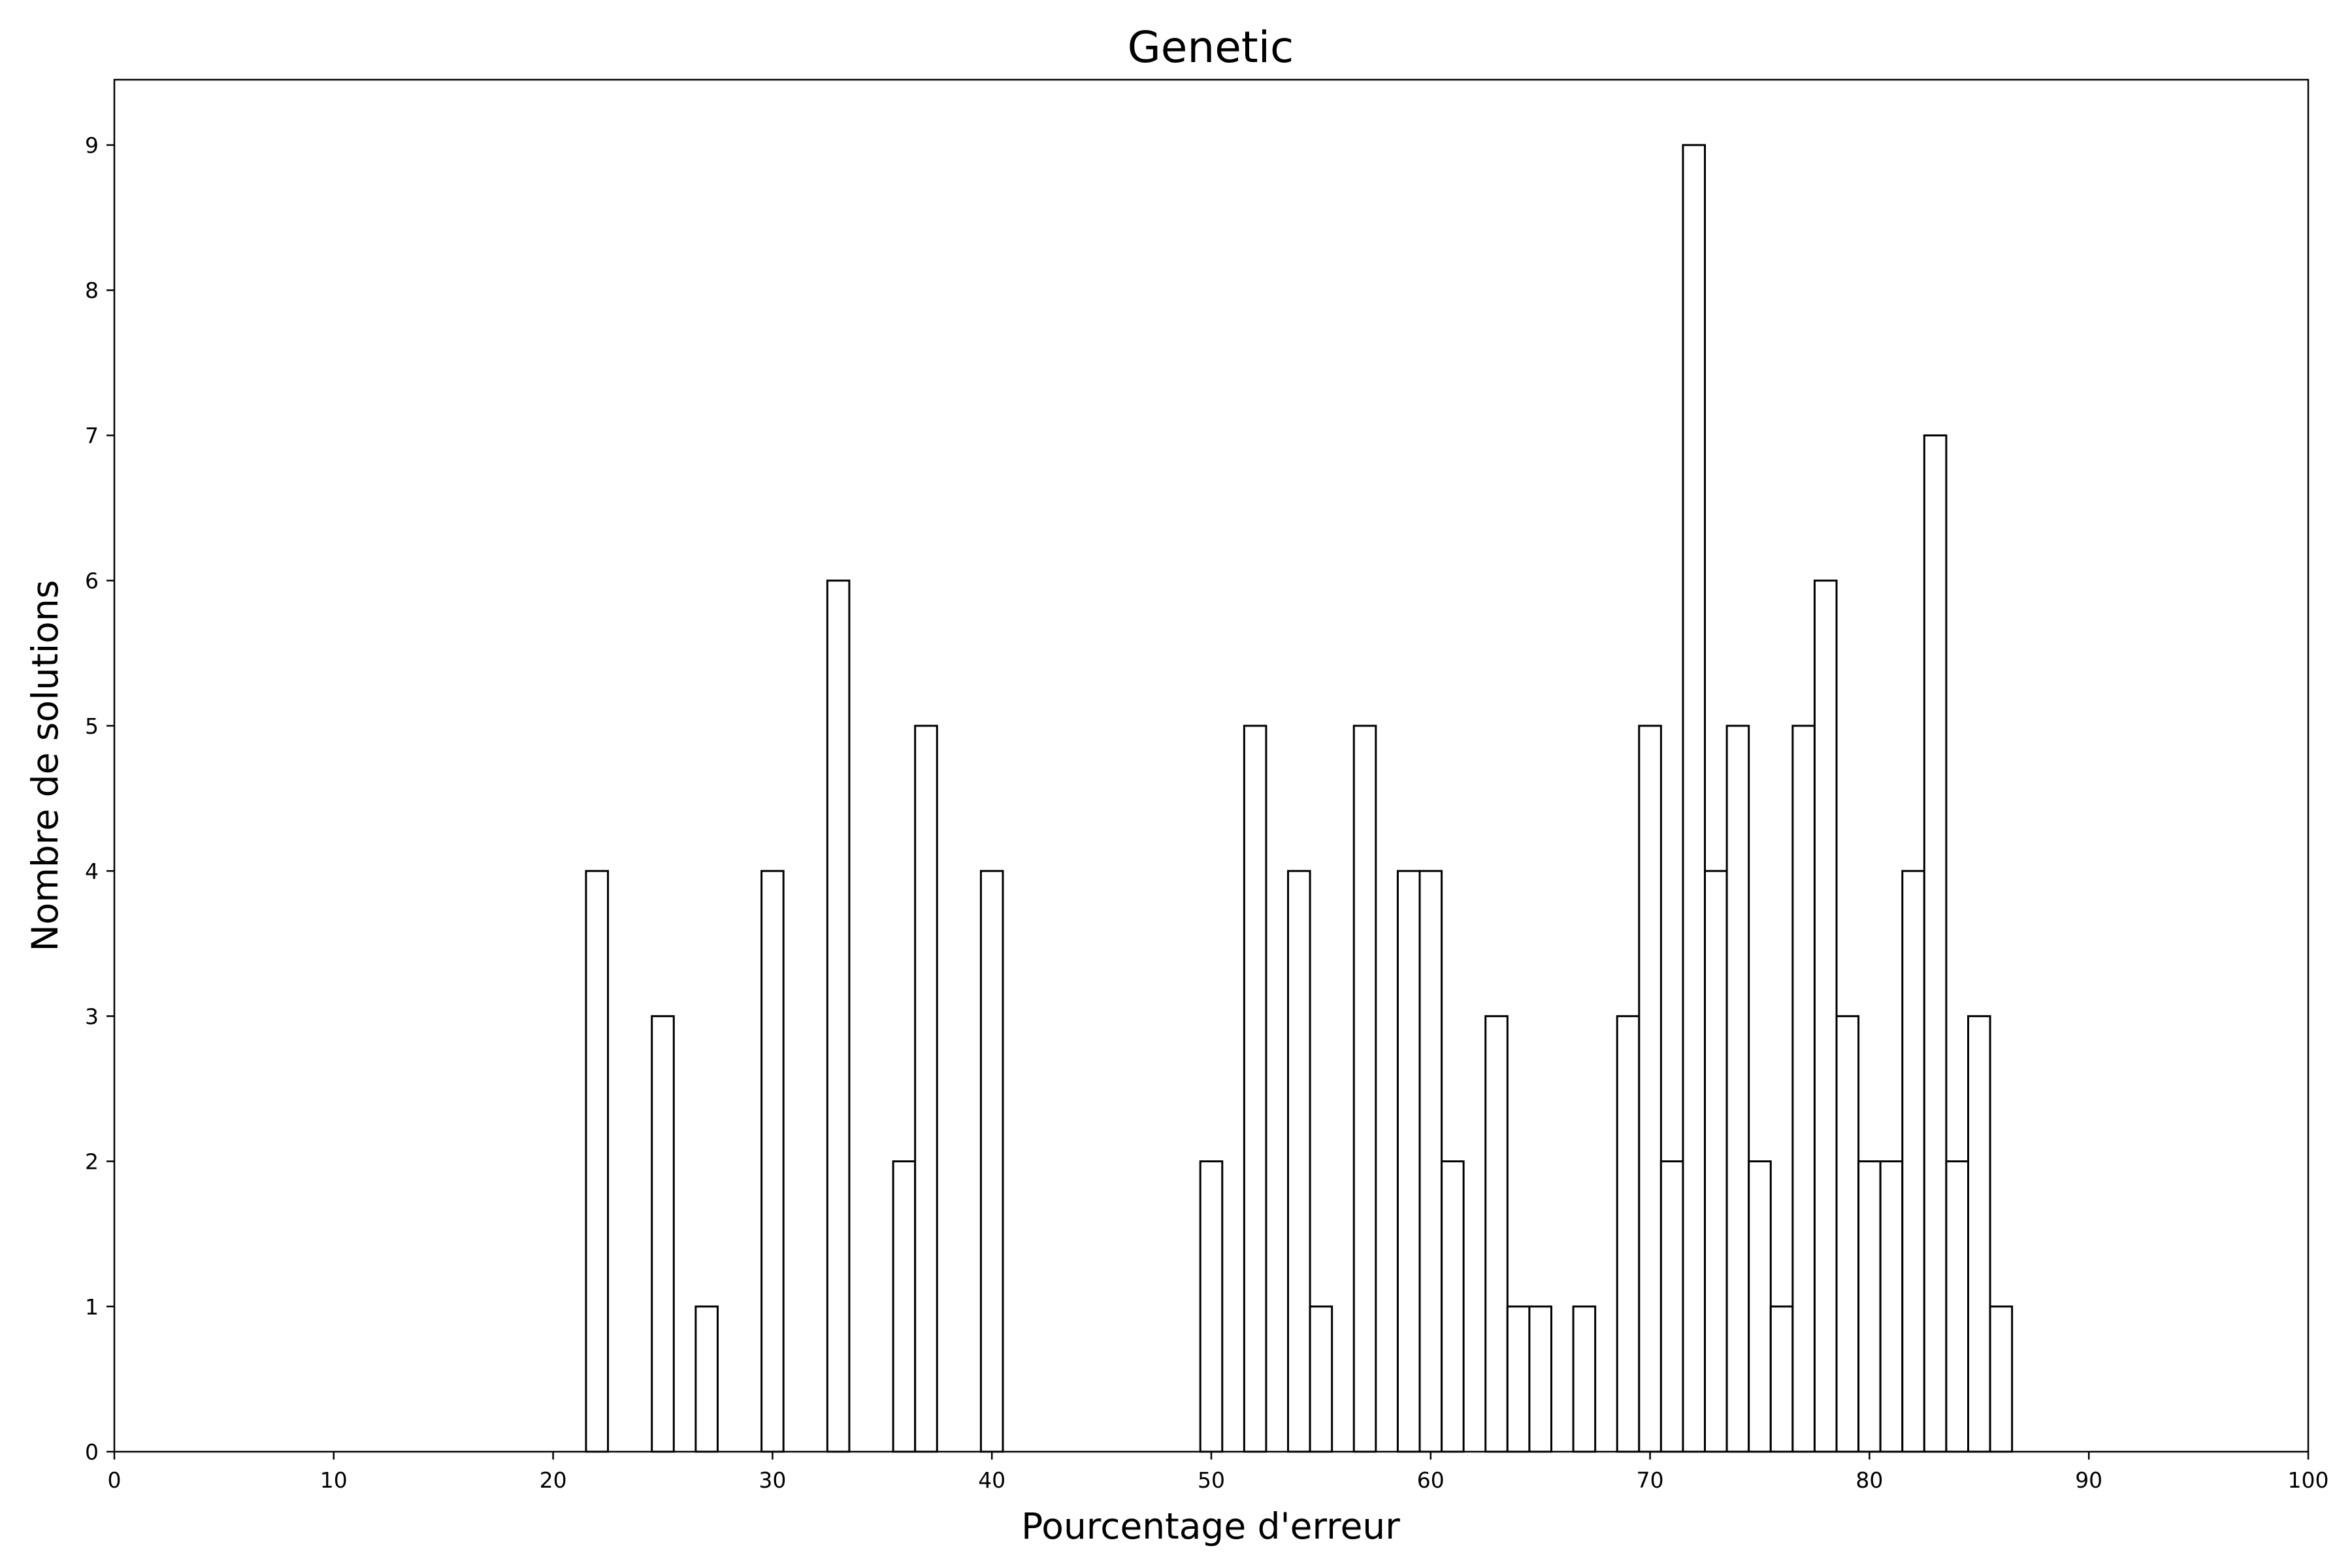  What do you see at coordinates (2088, 1480) in the screenshot?
I see `x-tick-label: 90` at bounding box center [2088, 1480].